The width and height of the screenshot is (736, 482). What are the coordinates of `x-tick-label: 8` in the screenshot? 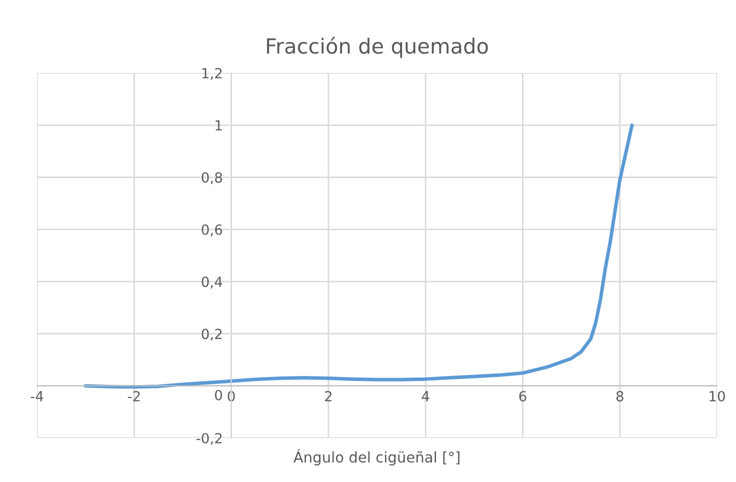 It's located at (620, 396).